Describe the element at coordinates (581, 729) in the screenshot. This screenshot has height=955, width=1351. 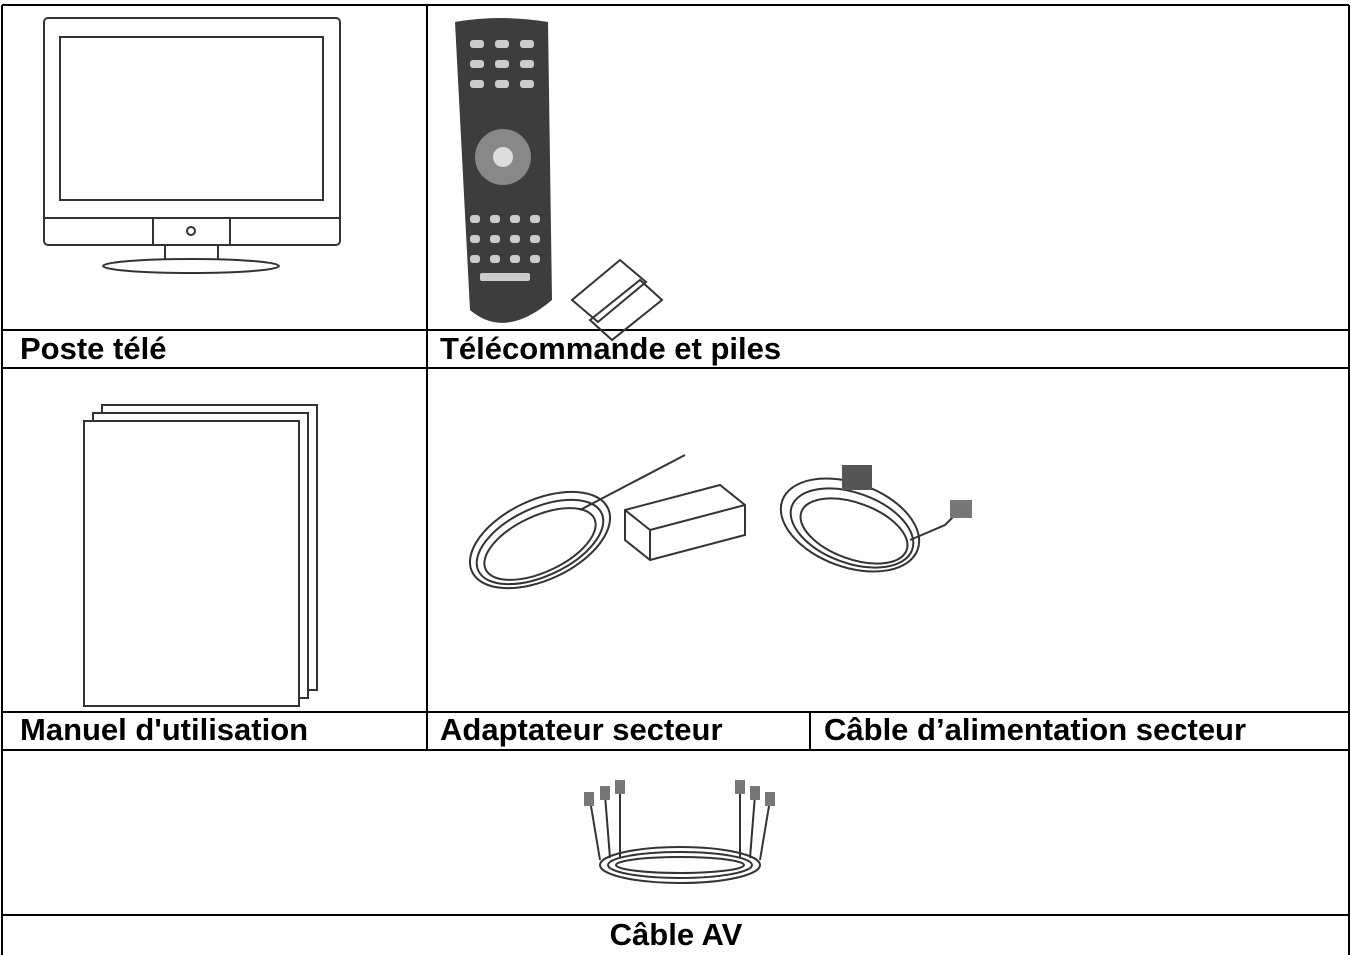
I see `item-label: Adaptateur secteur` at that location.